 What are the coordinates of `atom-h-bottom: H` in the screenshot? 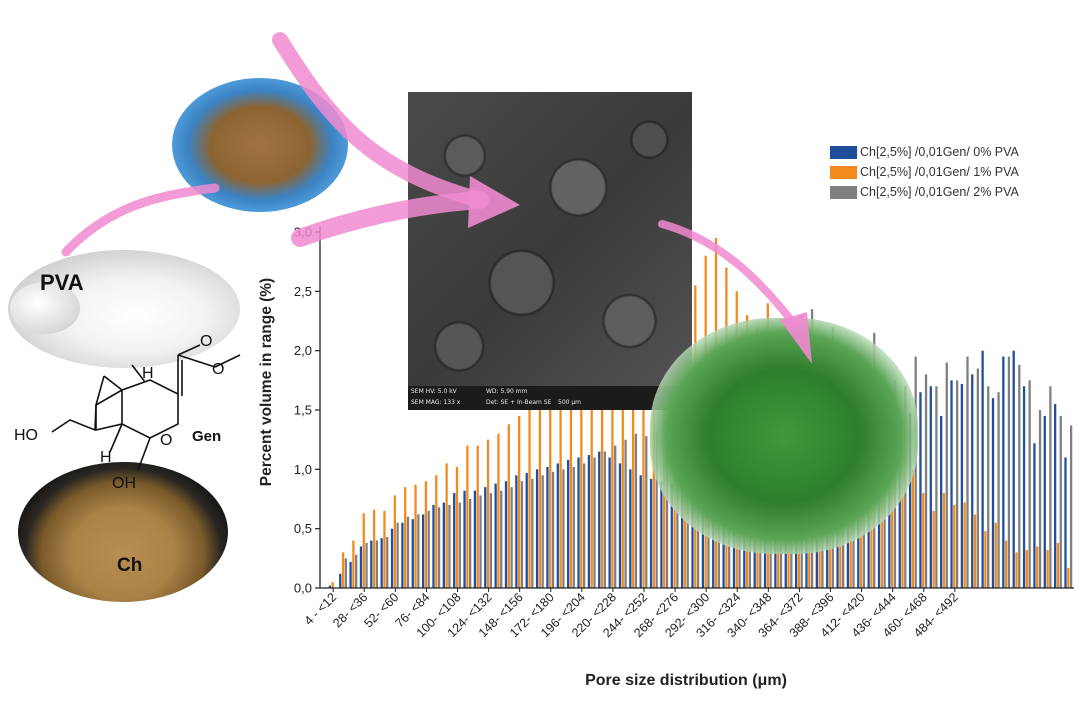 It's located at (106, 457).